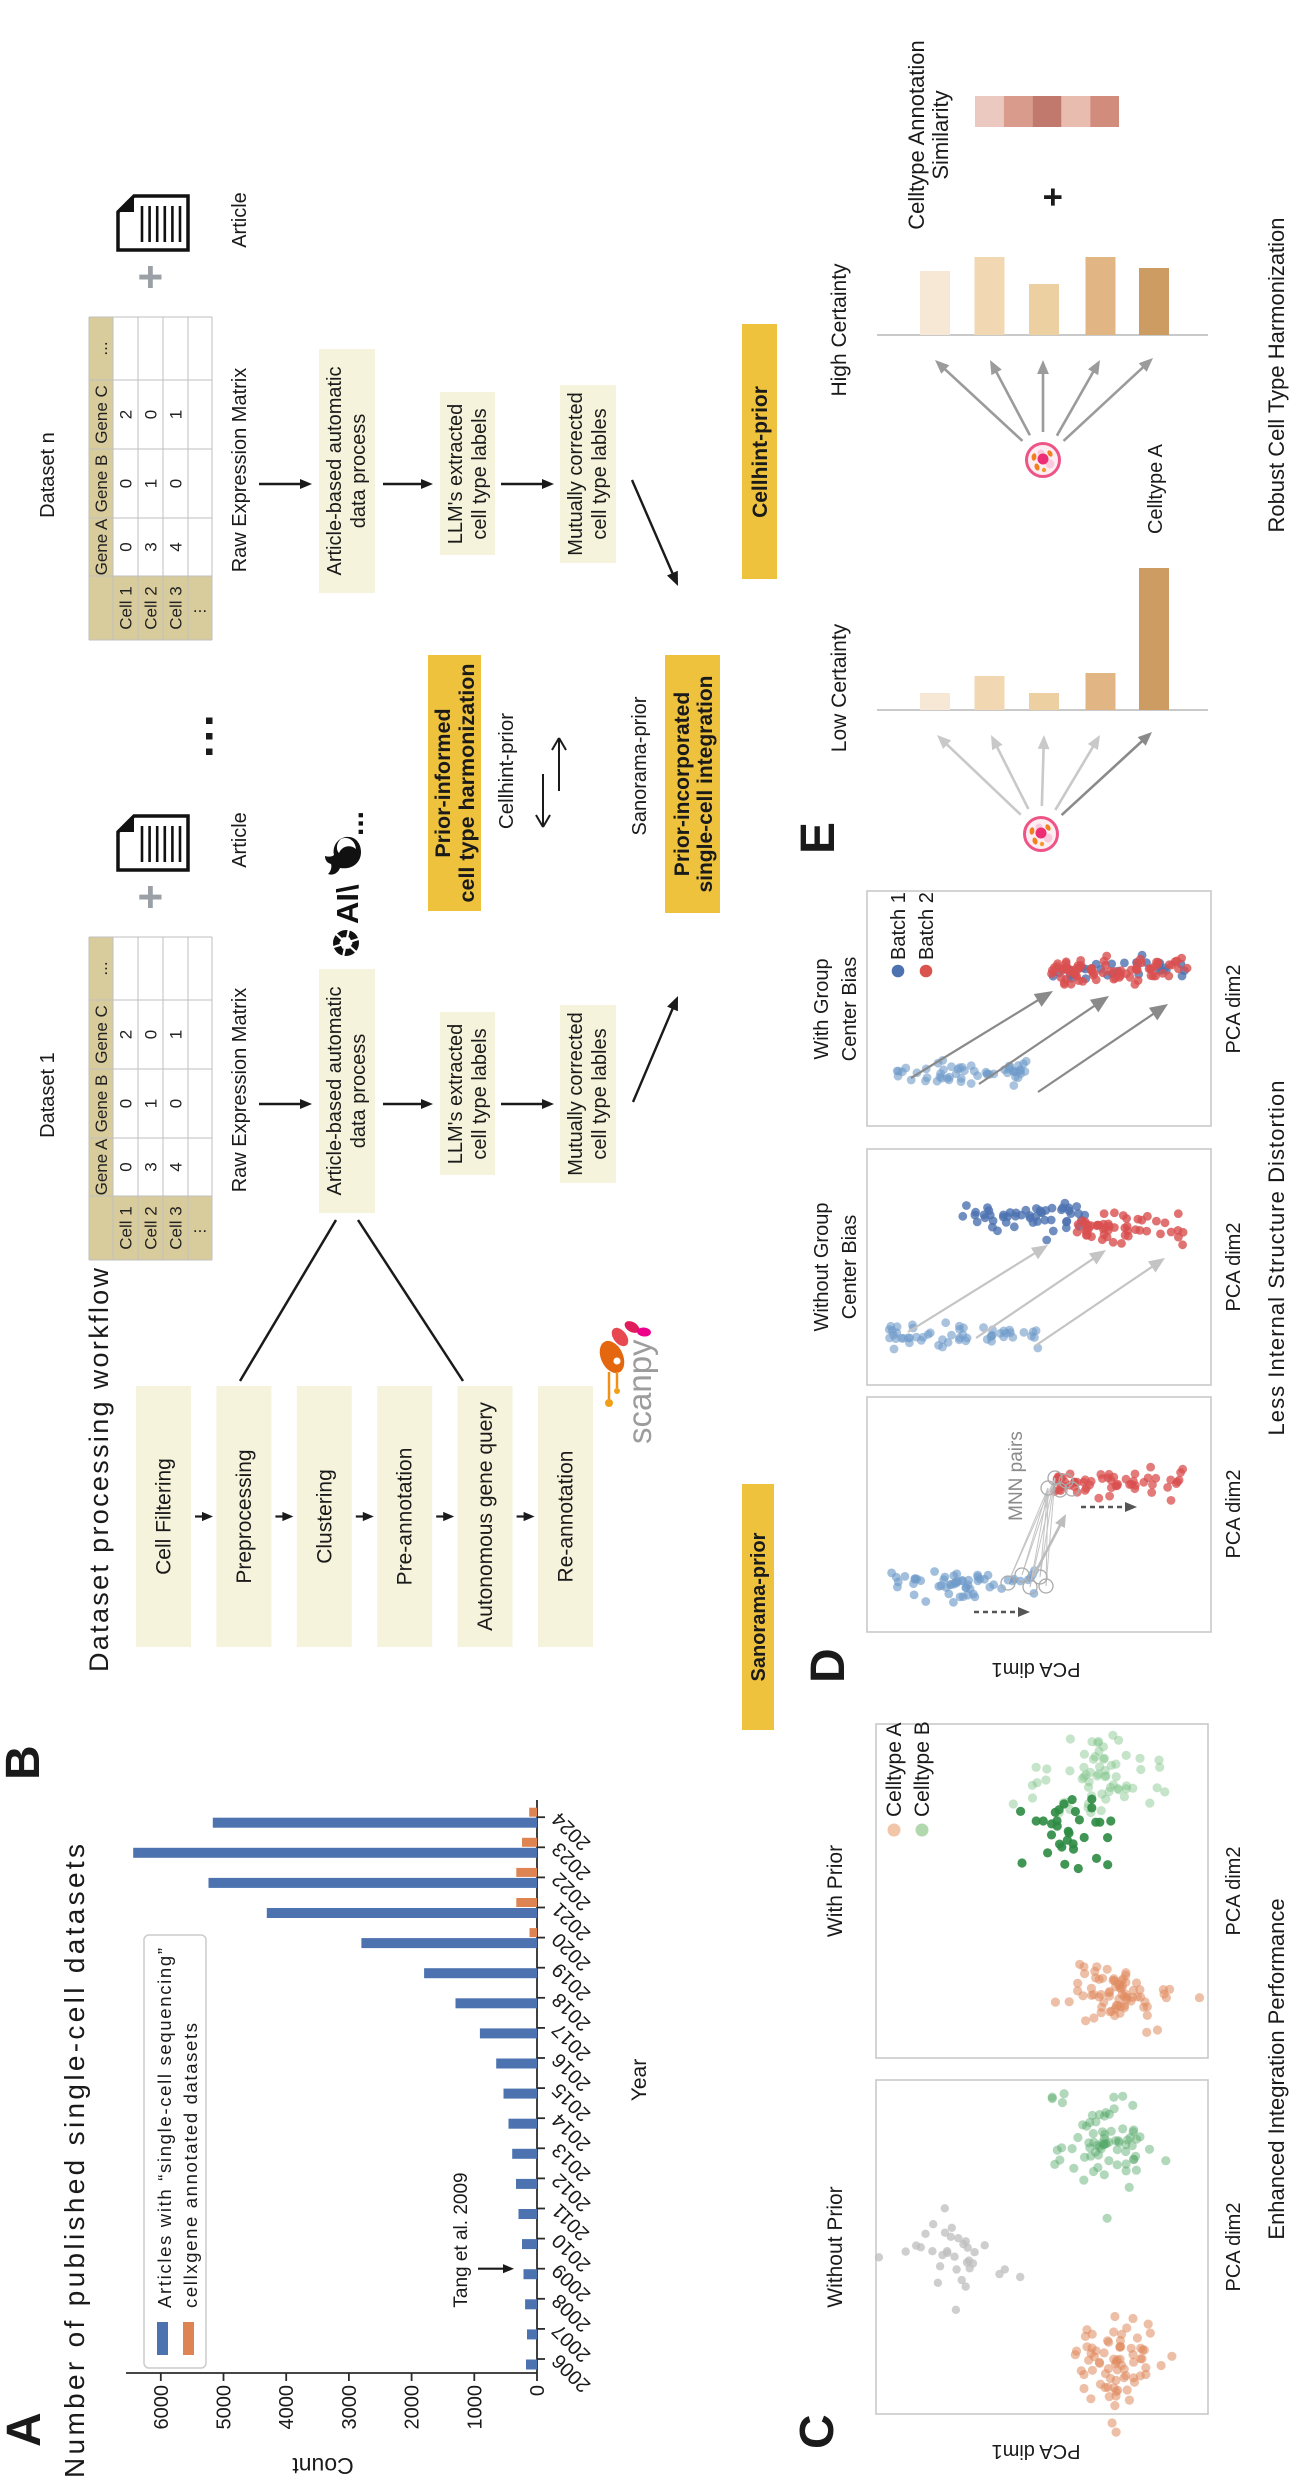  What do you see at coordinates (244, 1516) in the screenshot?
I see `svg-text: Preprocessing` at bounding box center [244, 1516].